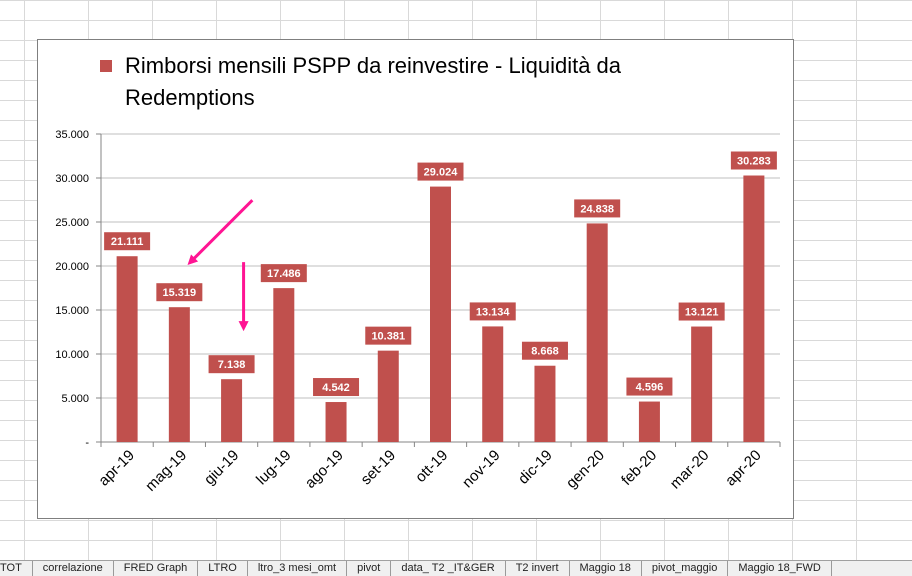 The width and height of the screenshot is (912, 576). What do you see at coordinates (116, 468) in the screenshot?
I see `x-tick-label: apr-19` at bounding box center [116, 468].